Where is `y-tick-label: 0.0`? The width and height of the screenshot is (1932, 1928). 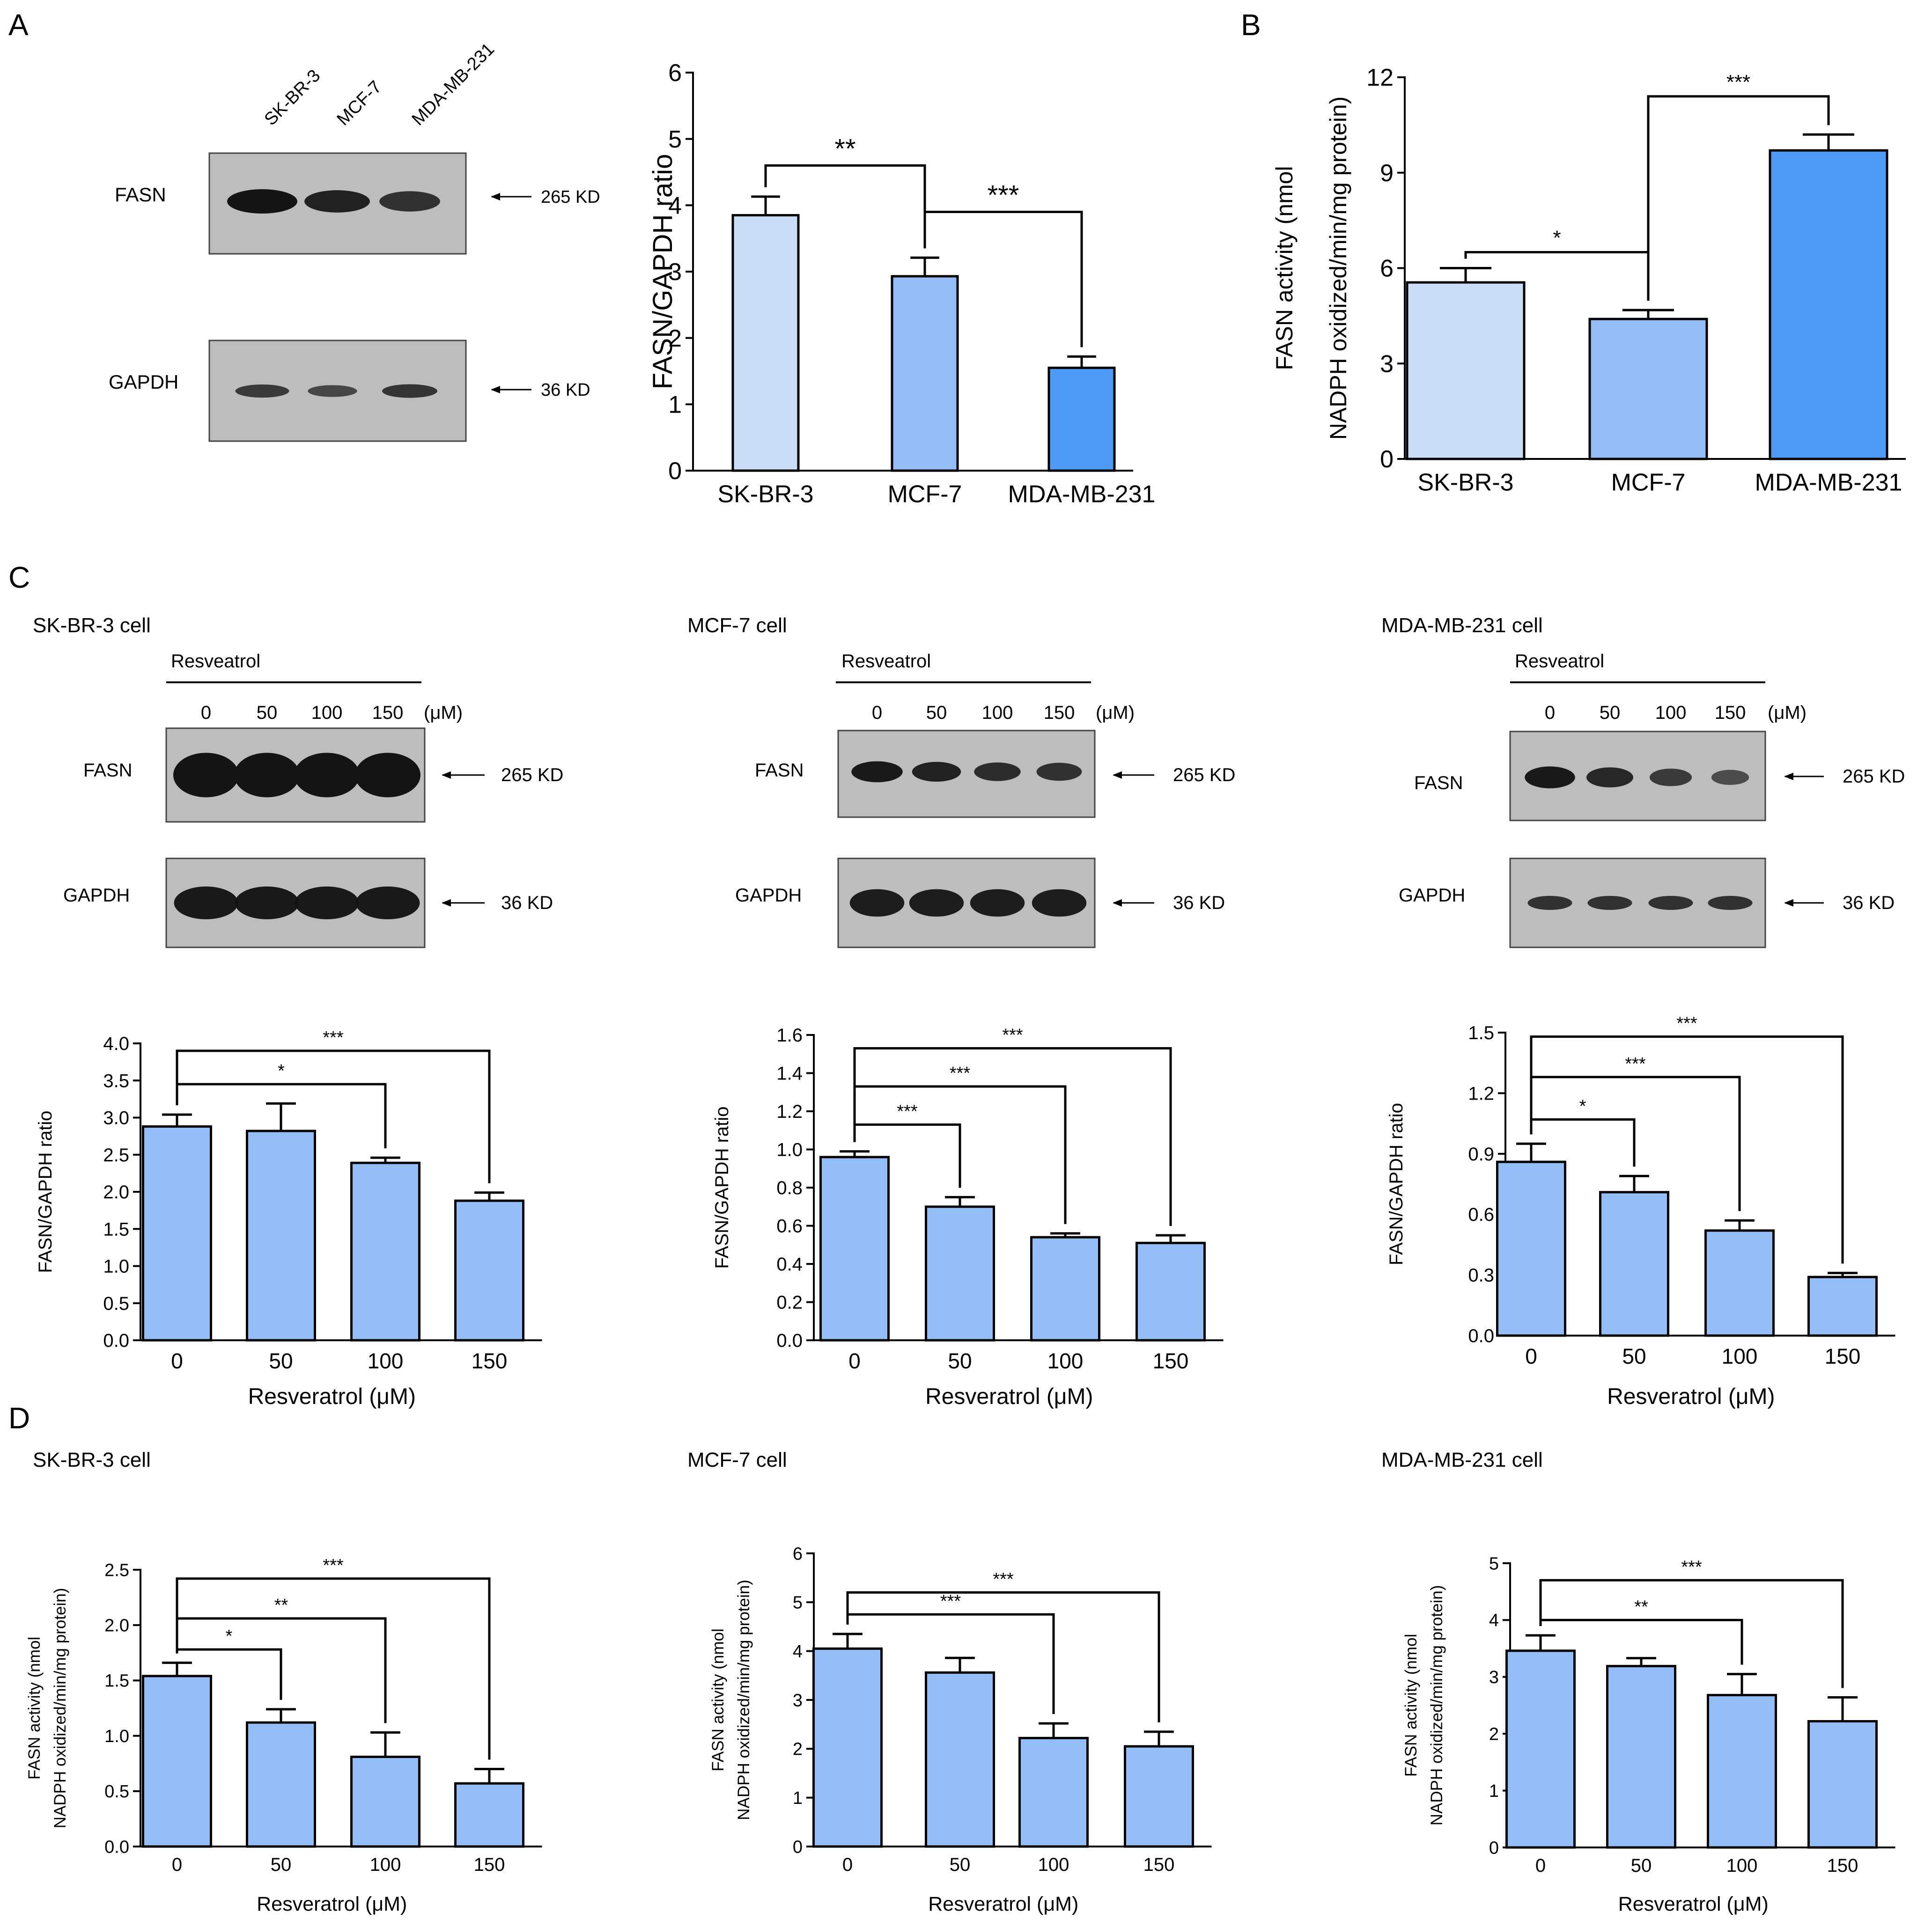
y-tick-label: 0.0 is located at coordinates (1481, 1336).